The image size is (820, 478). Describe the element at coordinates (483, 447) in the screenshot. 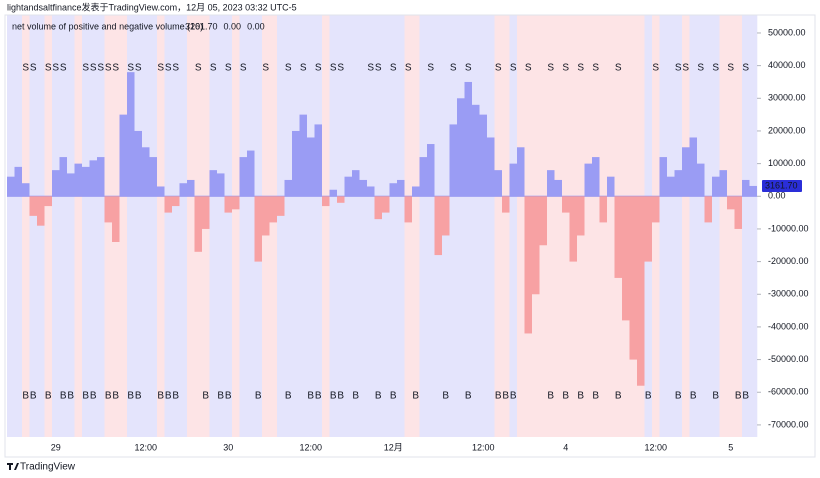

I see `x-tick-label: 12:00` at that location.